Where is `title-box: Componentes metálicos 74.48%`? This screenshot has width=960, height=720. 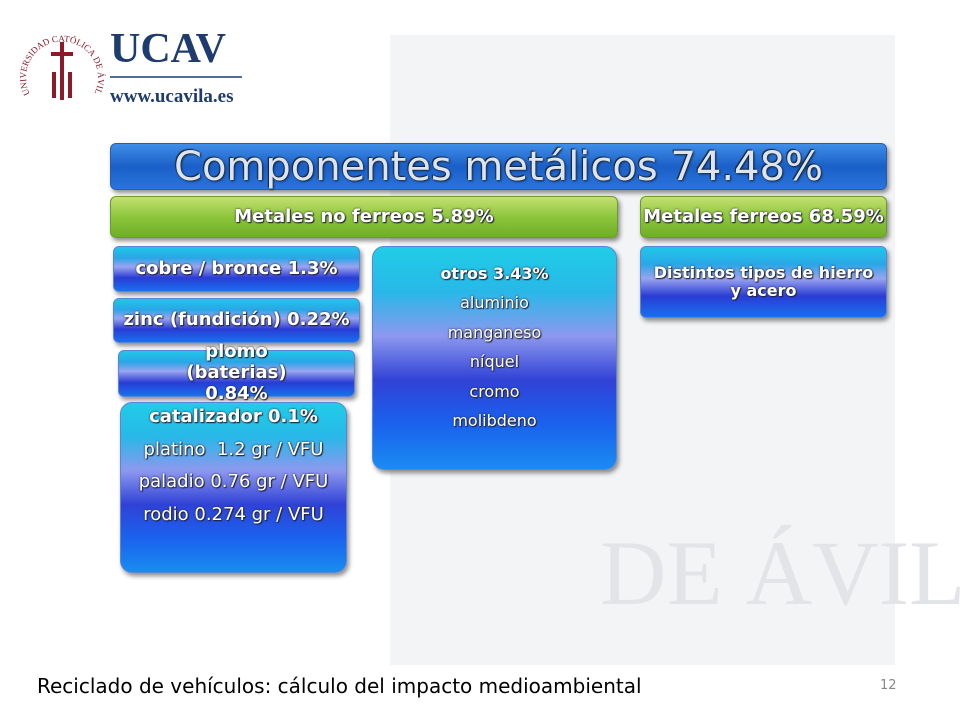 title-box: Componentes metálicos 74.48% is located at coordinates (498, 166).